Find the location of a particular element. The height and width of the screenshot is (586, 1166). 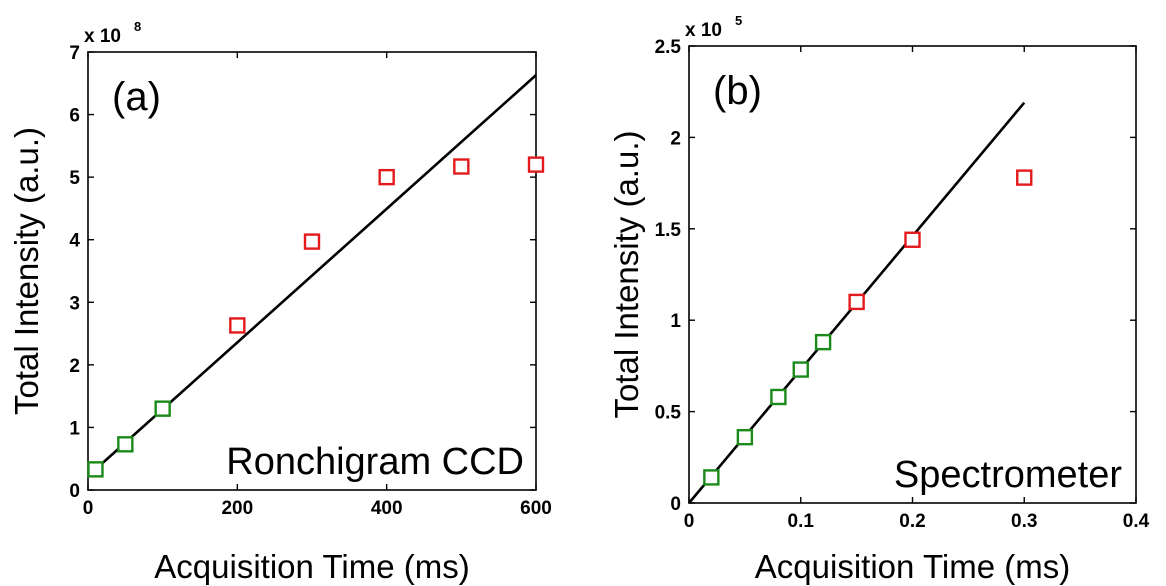

x-tick-label: 0.1 is located at coordinates (801, 521).